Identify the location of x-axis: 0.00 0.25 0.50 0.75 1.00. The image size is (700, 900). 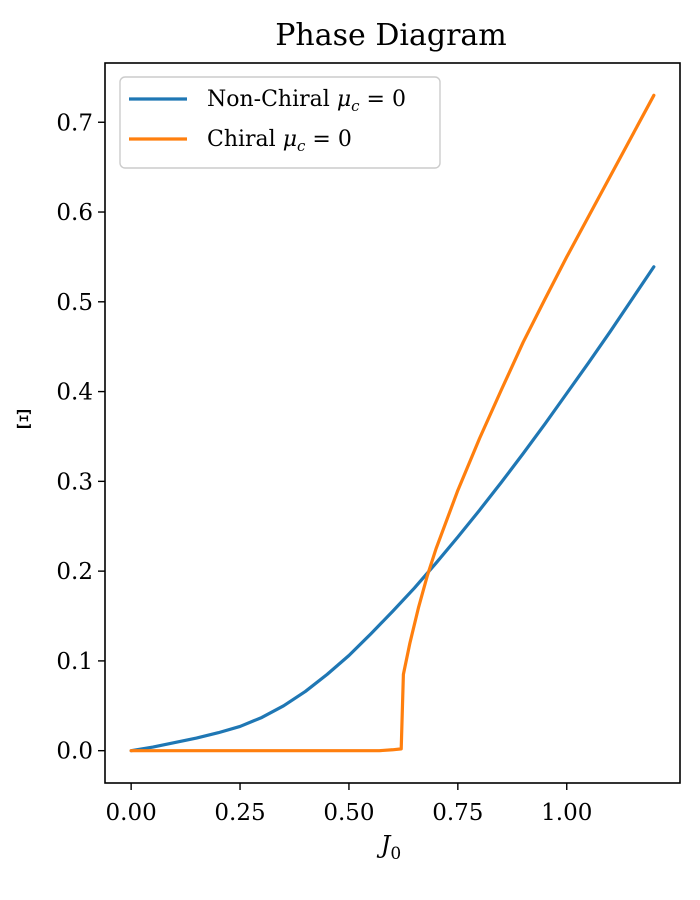
(349, 804).